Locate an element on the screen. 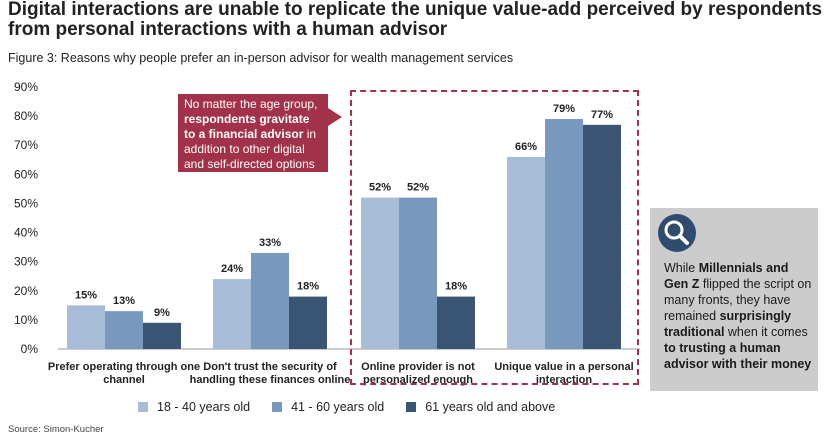 The width and height of the screenshot is (840, 441). y-tick-label: 50% is located at coordinates (26, 203).